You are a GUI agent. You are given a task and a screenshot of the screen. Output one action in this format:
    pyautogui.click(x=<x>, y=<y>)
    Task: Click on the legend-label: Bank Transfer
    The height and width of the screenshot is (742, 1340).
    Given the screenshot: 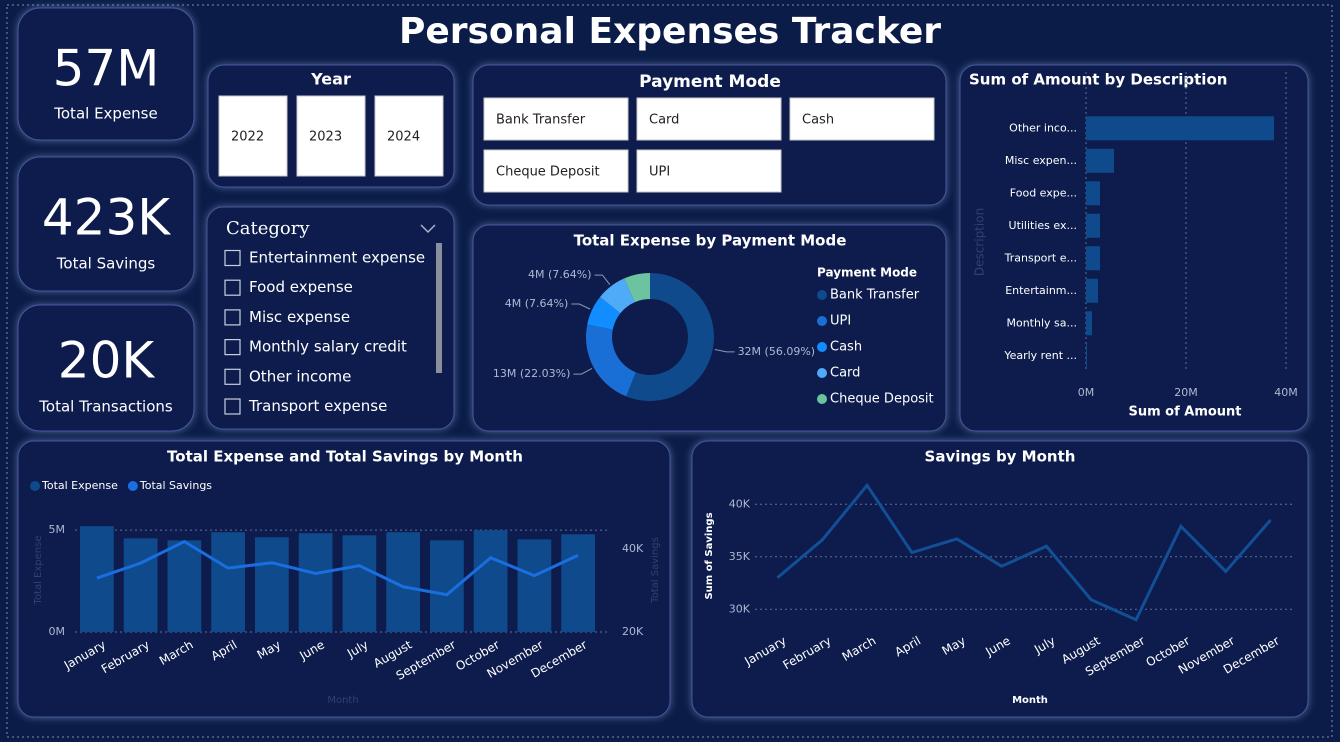 What is the action you would take?
    pyautogui.click(x=875, y=295)
    